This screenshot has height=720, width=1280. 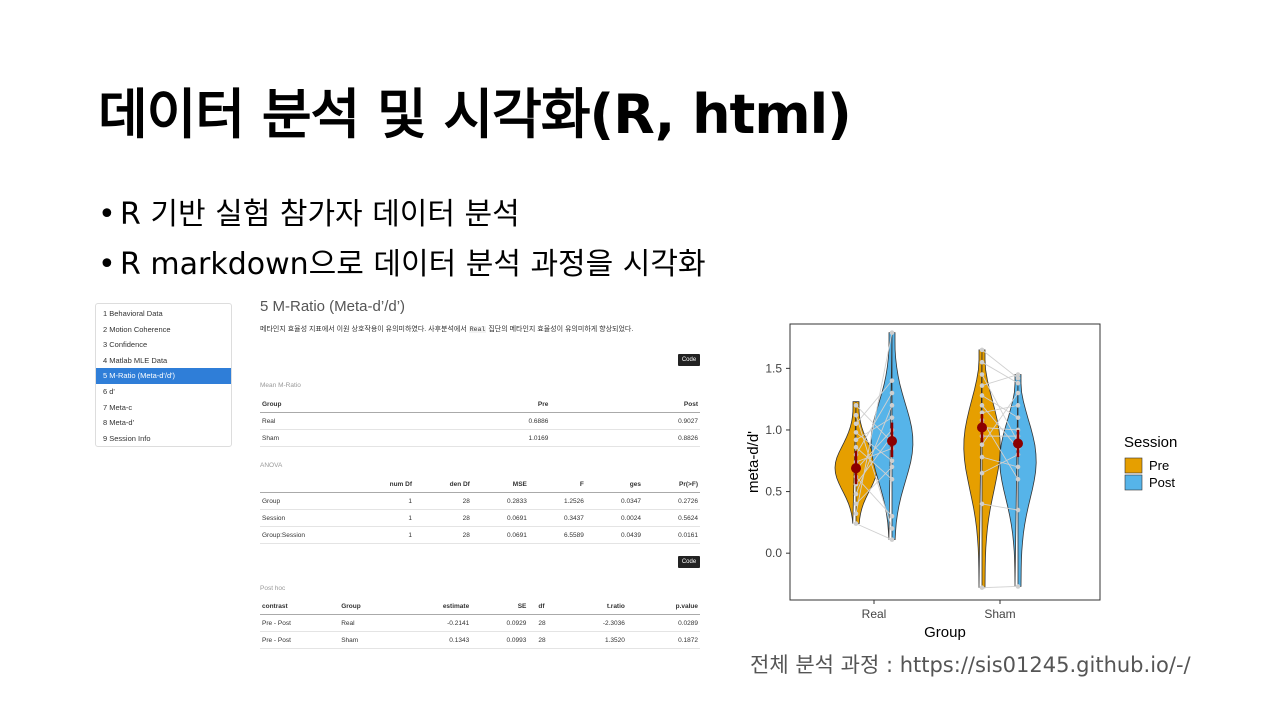 What do you see at coordinates (500, 485) in the screenshot?
I see `column-header: MSE` at bounding box center [500, 485].